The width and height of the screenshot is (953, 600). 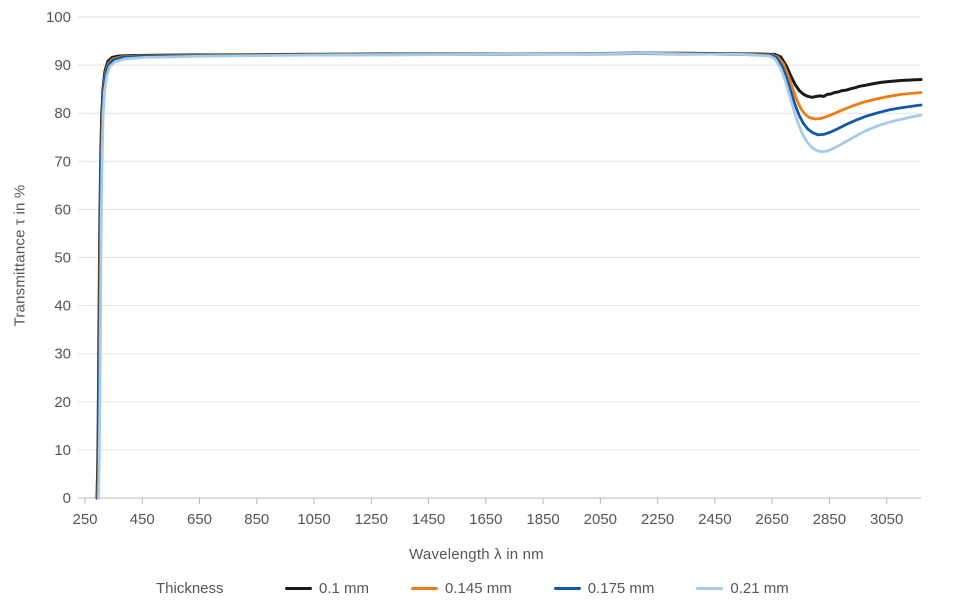 What do you see at coordinates (84, 519) in the screenshot?
I see `x-tick-label: 250` at bounding box center [84, 519].